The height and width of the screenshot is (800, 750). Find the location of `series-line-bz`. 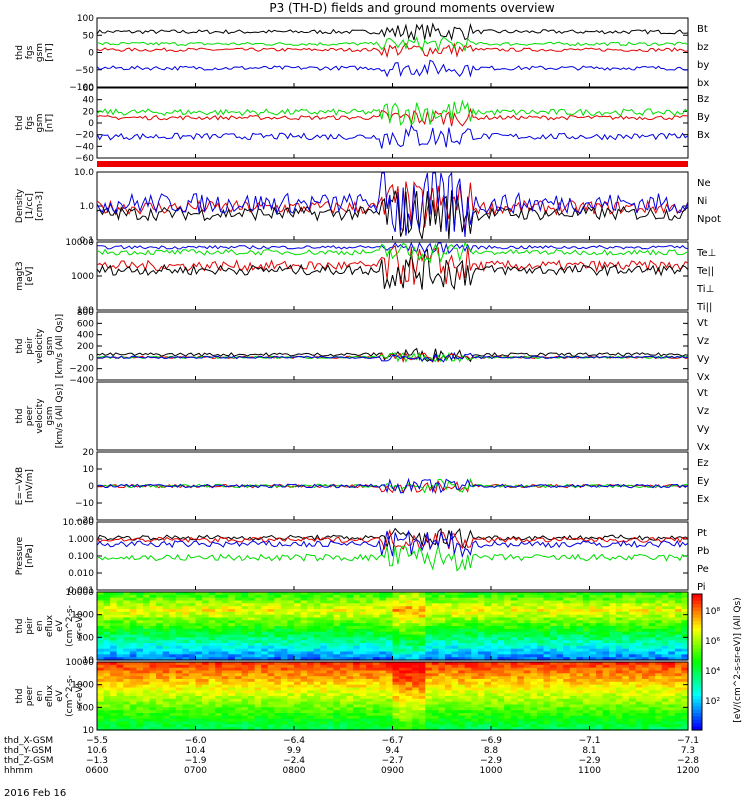

series-line-bz is located at coordinates (392, 50).